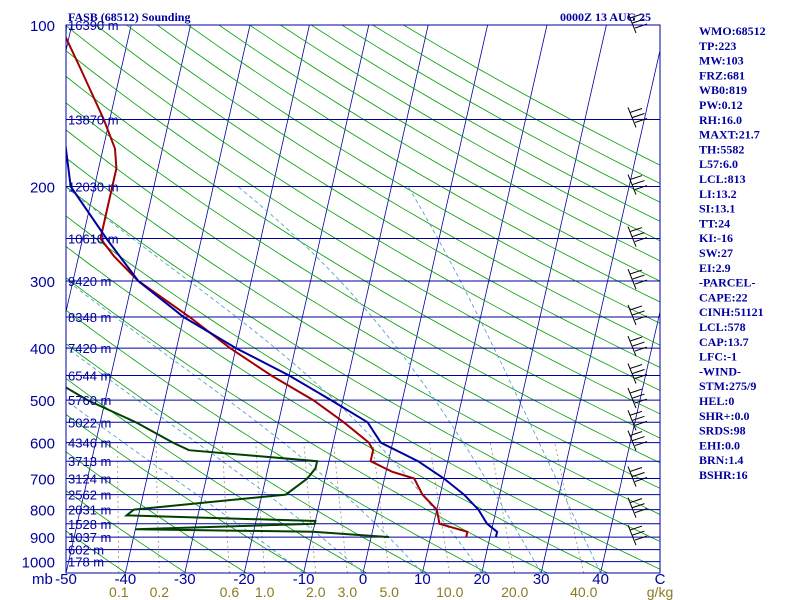 The image size is (800, 600). I want to click on stat-item: LCL:813, so click(722, 179).